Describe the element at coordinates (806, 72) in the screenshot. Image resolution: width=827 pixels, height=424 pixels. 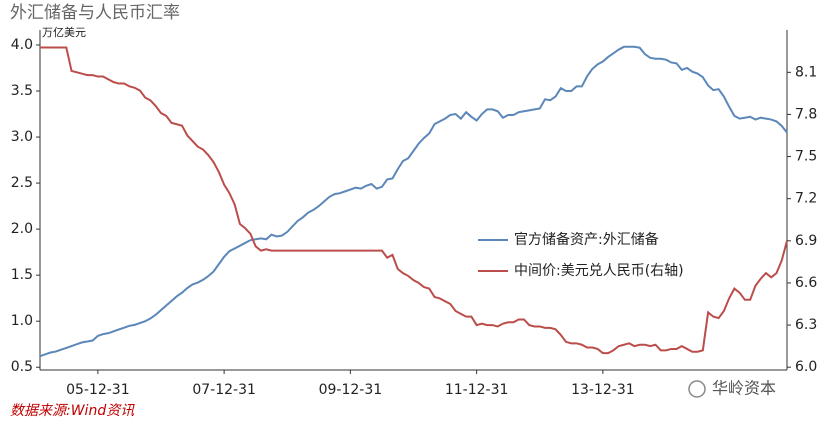
I see `y2-tick-label: 8.1` at that location.